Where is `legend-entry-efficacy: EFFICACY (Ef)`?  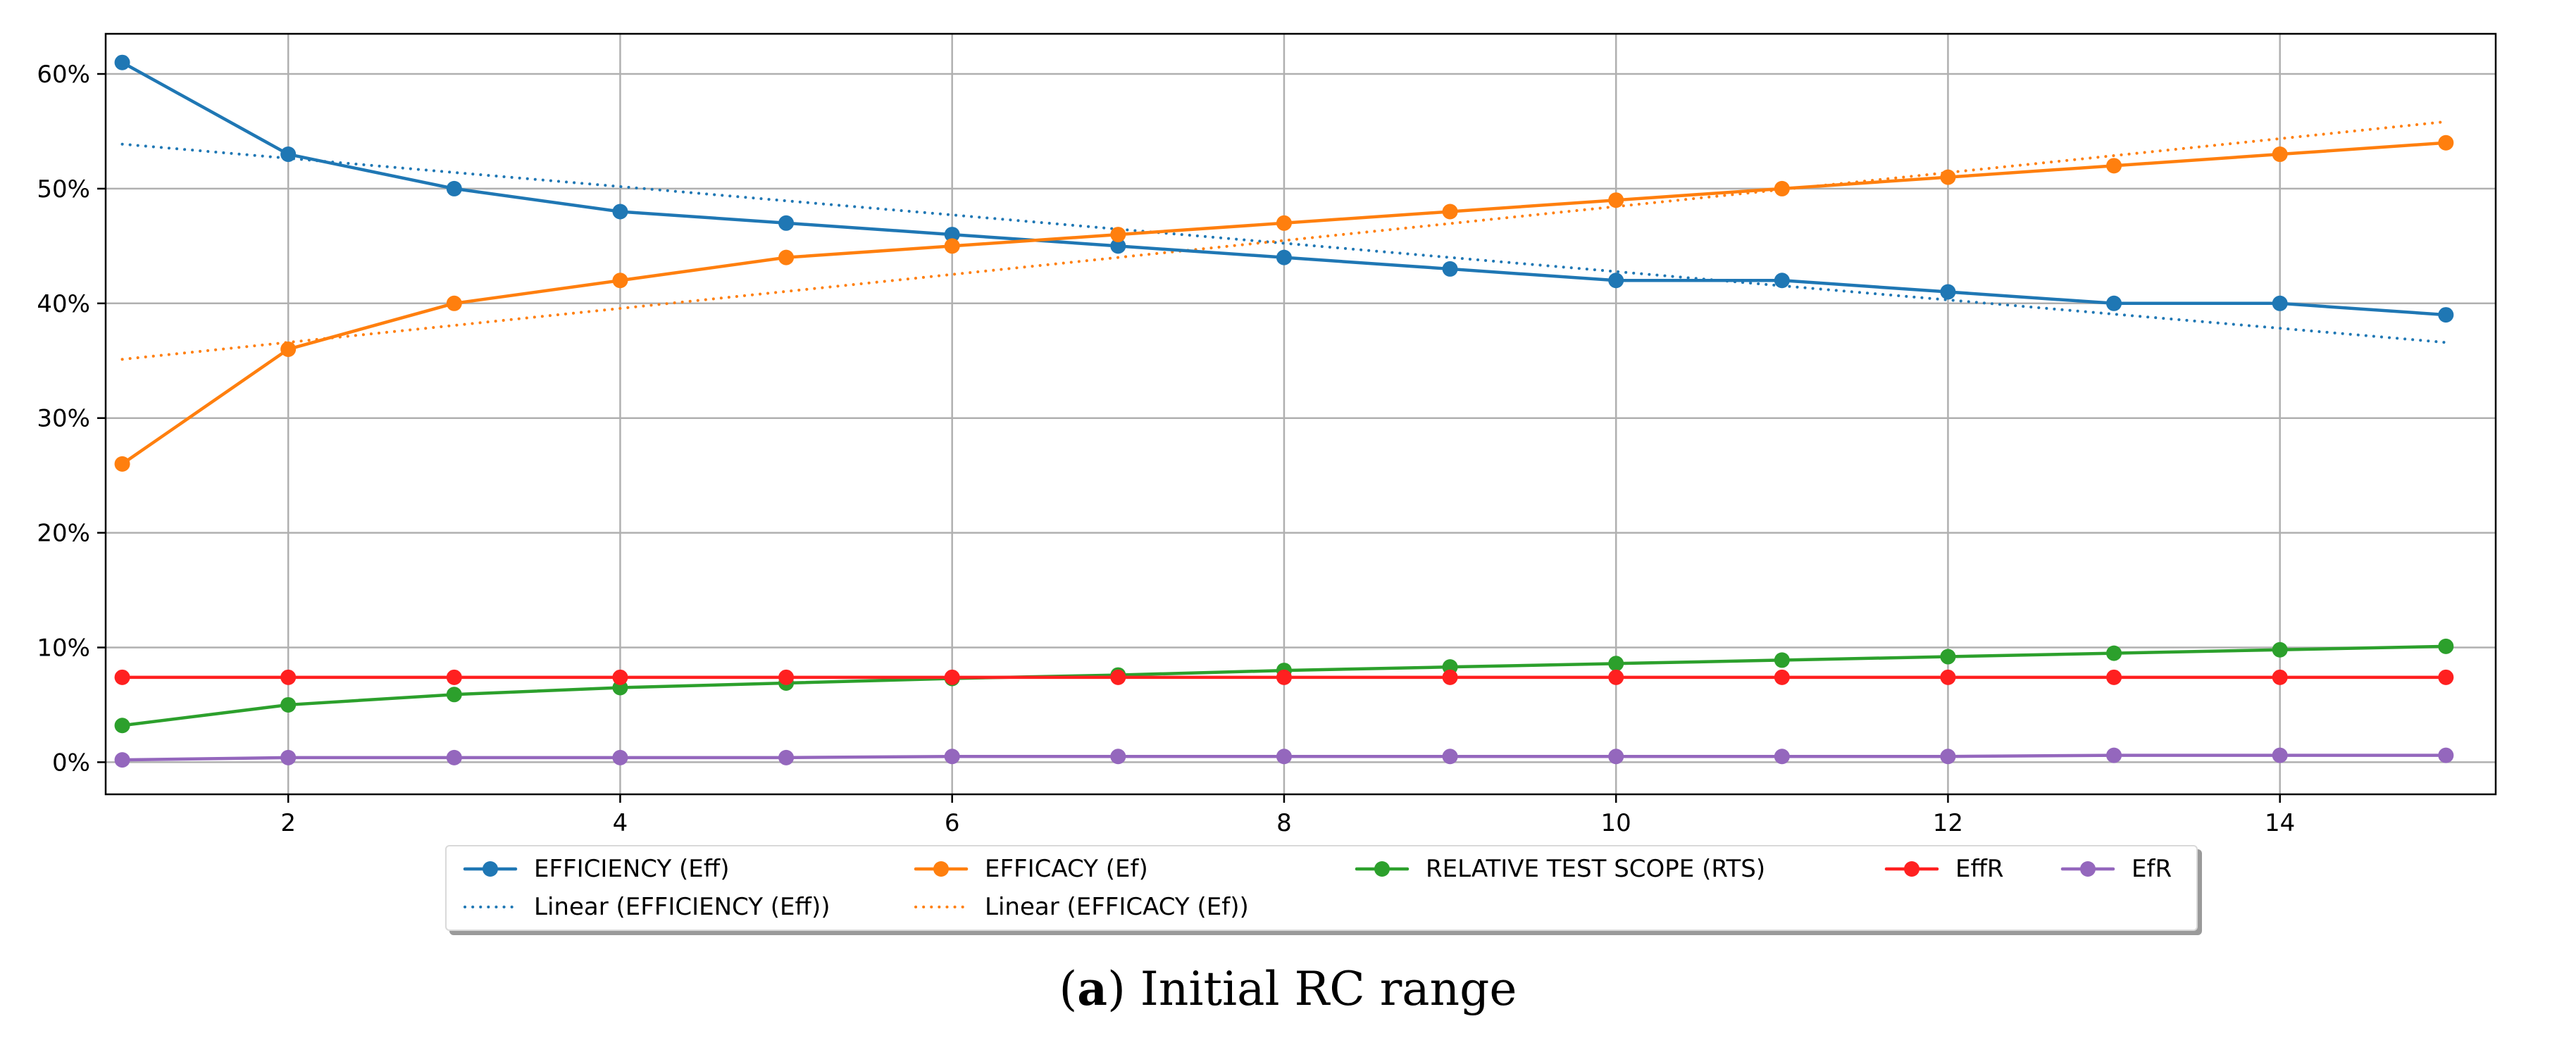 legend-entry-efficacy: EFFICACY (Ef) is located at coordinates (1030, 868).